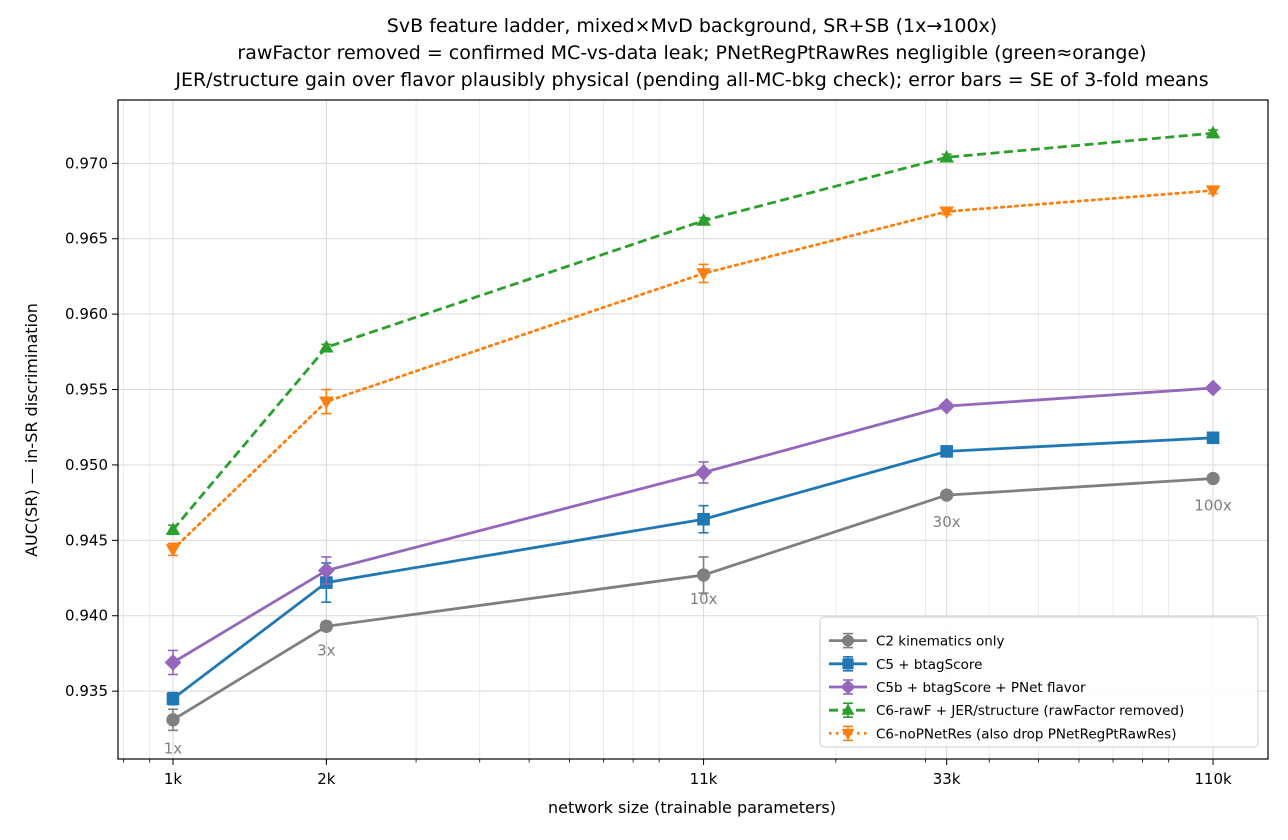 The height and width of the screenshot is (840, 1288). I want to click on x-tick-label: 110k, so click(1213, 779).